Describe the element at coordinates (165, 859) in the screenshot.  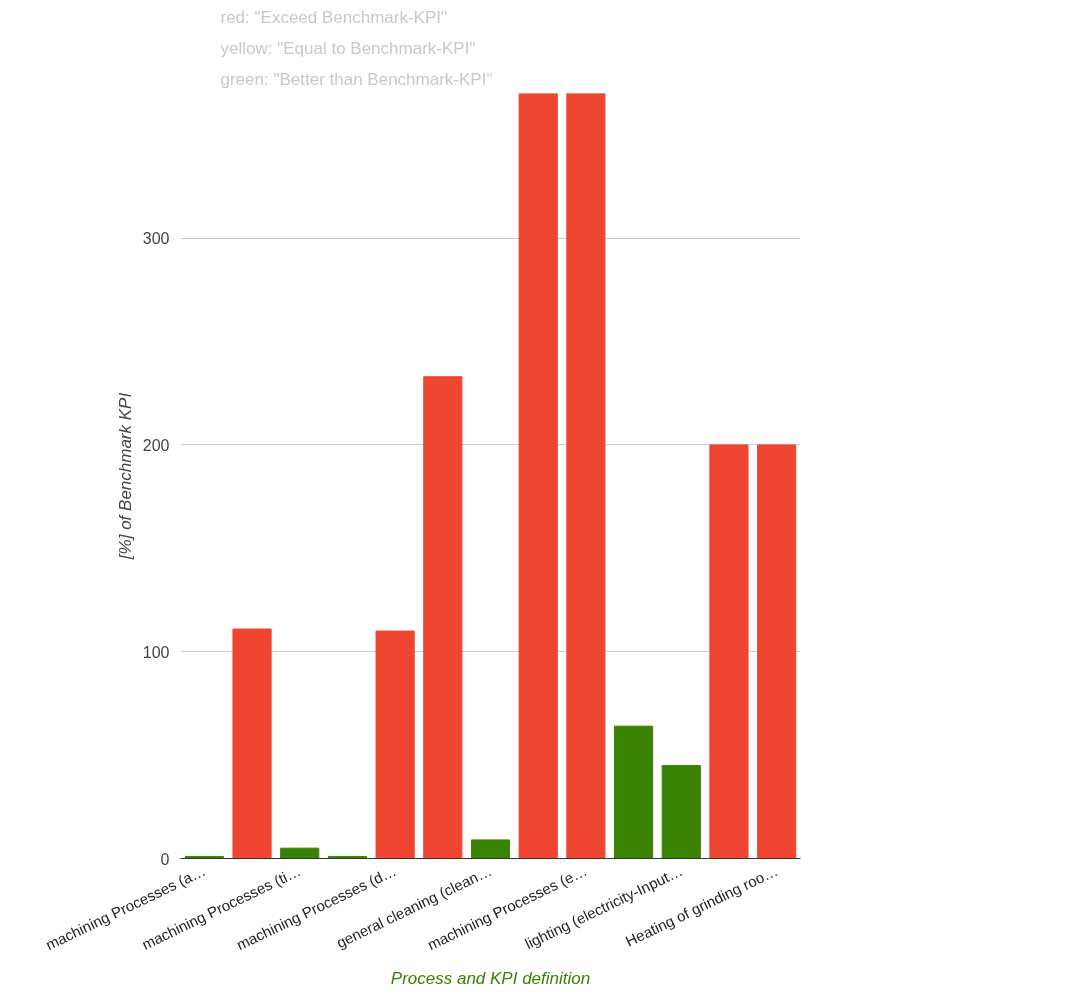
I see `y-tick-label: 0` at that location.